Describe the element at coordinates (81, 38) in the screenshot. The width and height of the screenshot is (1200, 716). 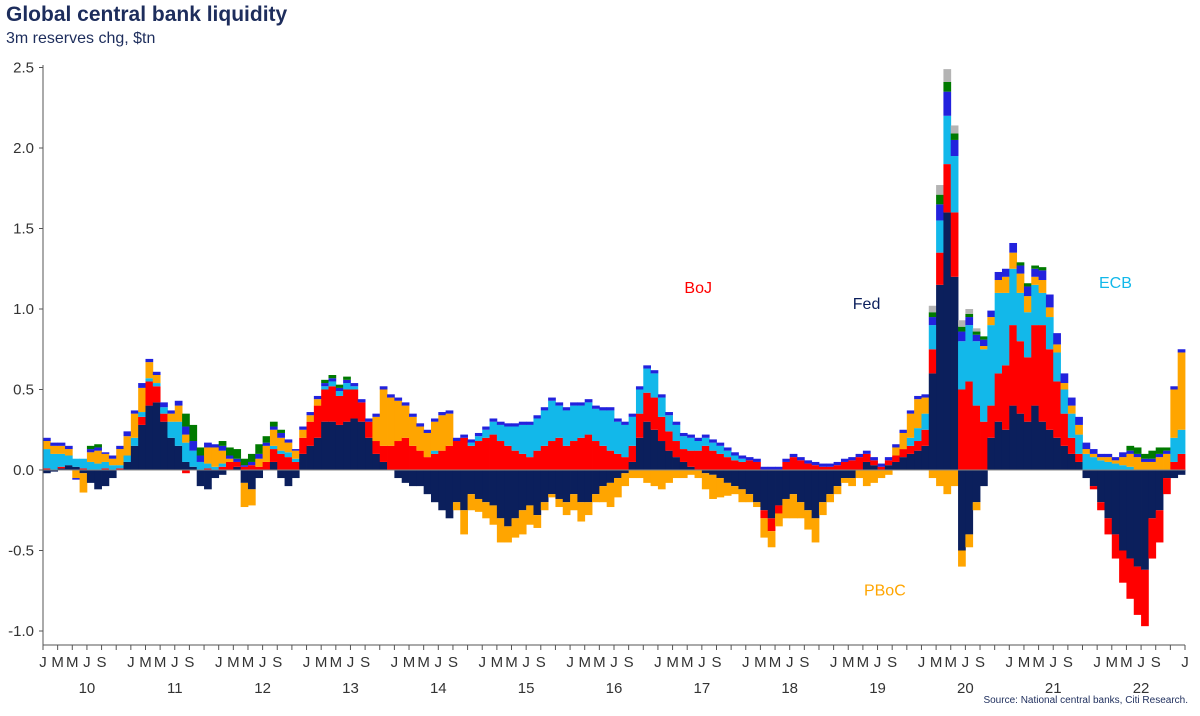
I see `chart-subtitle: 3m reserves chg, $tn` at that location.